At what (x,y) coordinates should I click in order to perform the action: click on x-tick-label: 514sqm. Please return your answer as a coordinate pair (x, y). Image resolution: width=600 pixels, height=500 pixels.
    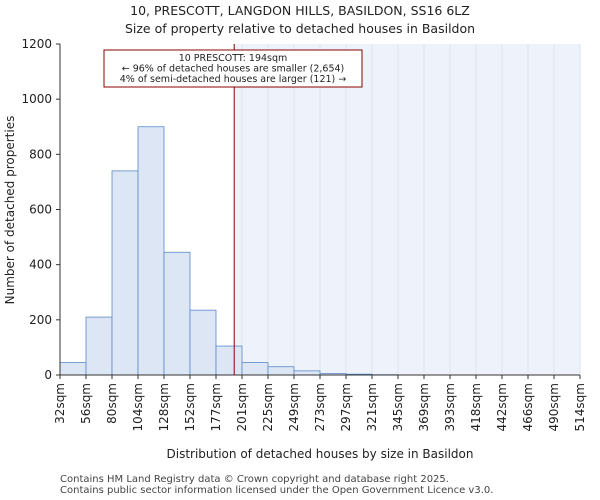
    Looking at the image, I should click on (580, 407).